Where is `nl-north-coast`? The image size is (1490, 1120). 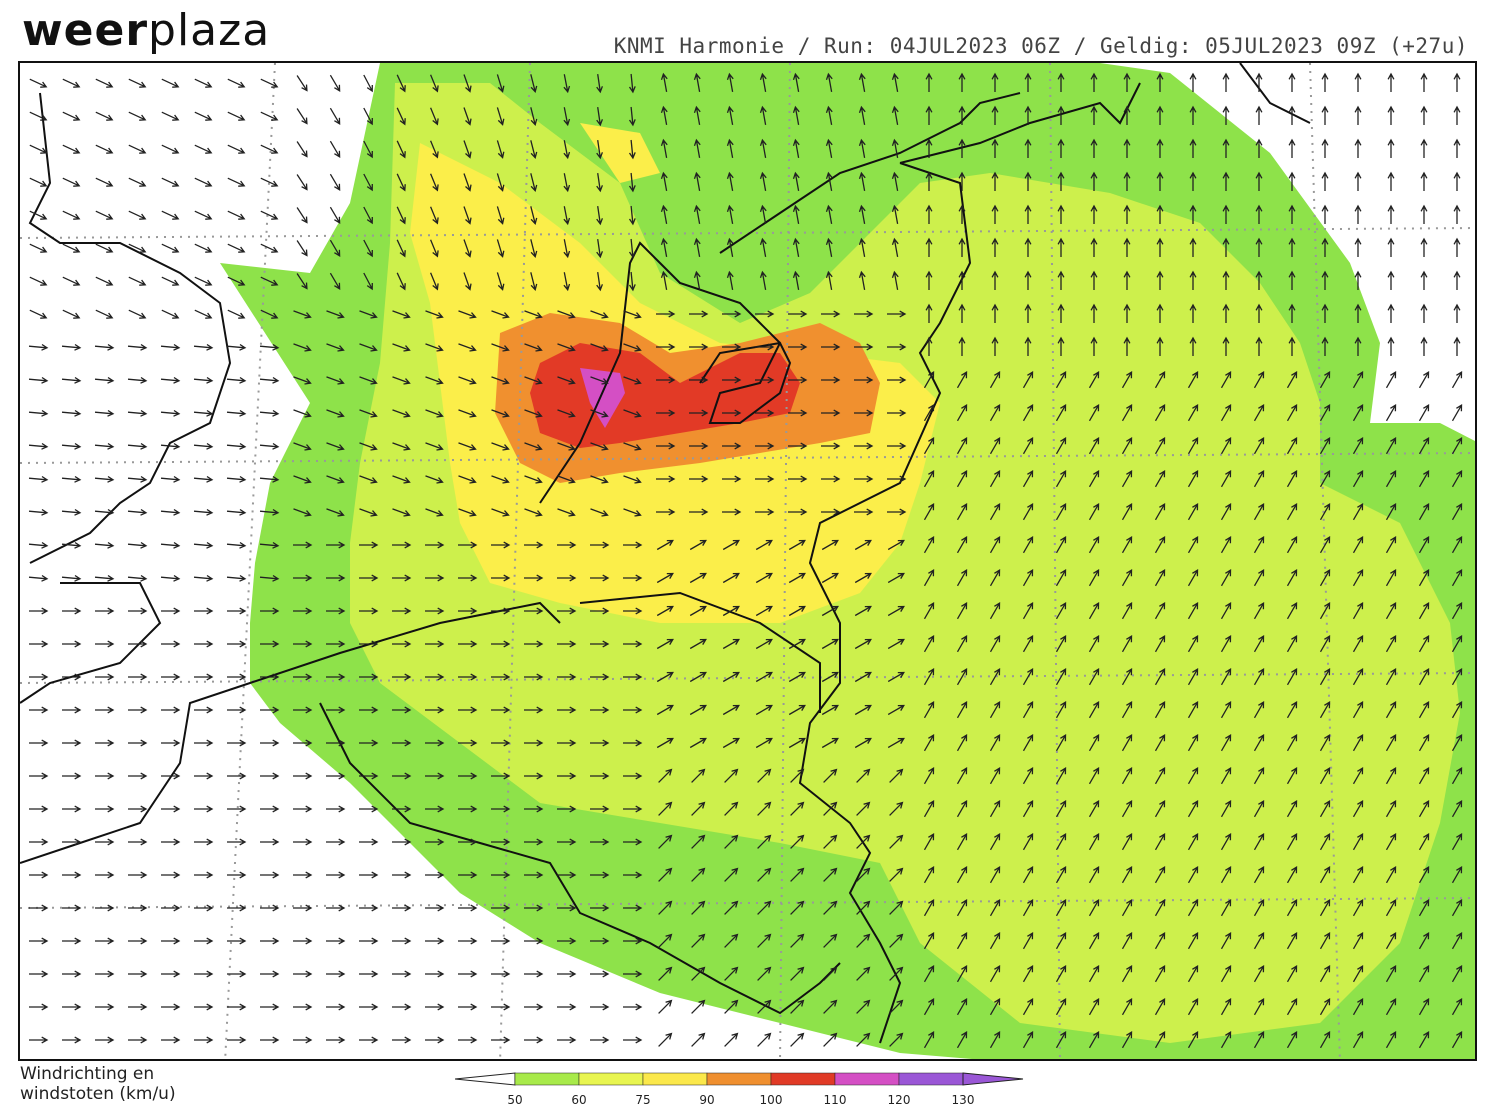 nl-north-coast is located at coordinates (870, 173).